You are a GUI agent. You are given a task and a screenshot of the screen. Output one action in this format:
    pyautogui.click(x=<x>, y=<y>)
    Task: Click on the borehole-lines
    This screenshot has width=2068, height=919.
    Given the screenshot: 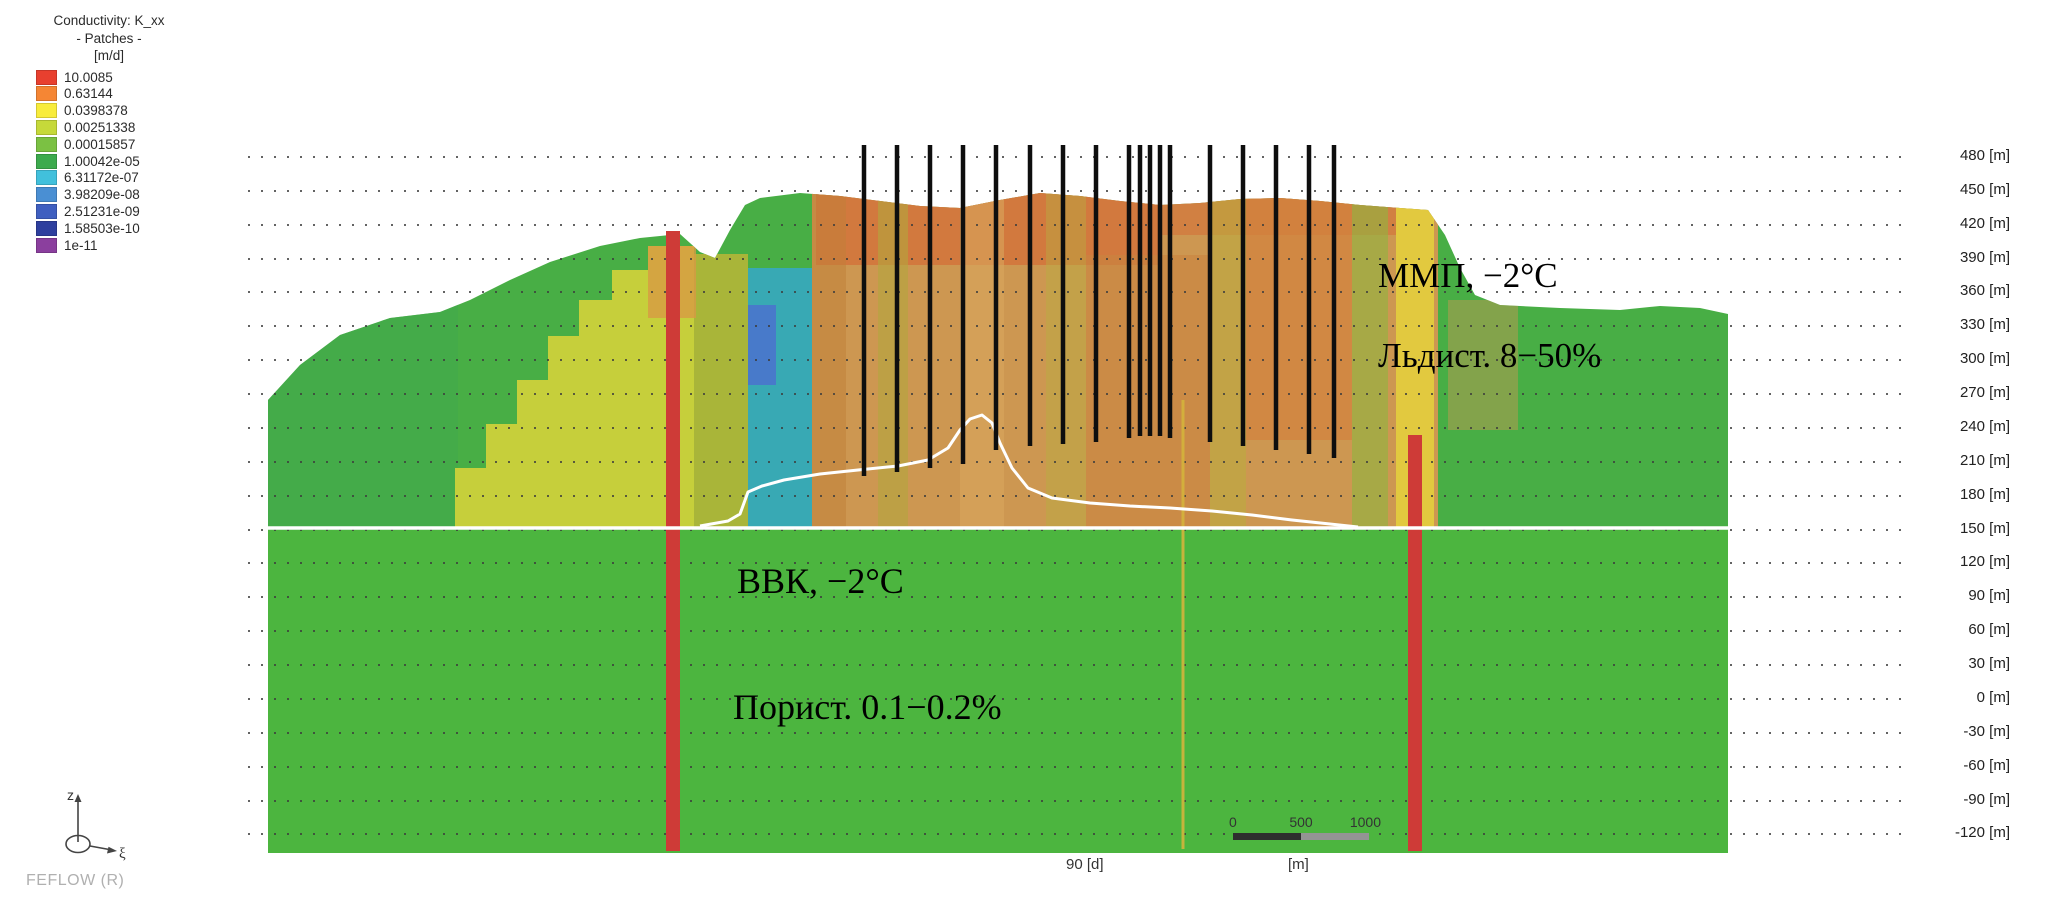 What is the action you would take?
    pyautogui.click(x=1099, y=310)
    